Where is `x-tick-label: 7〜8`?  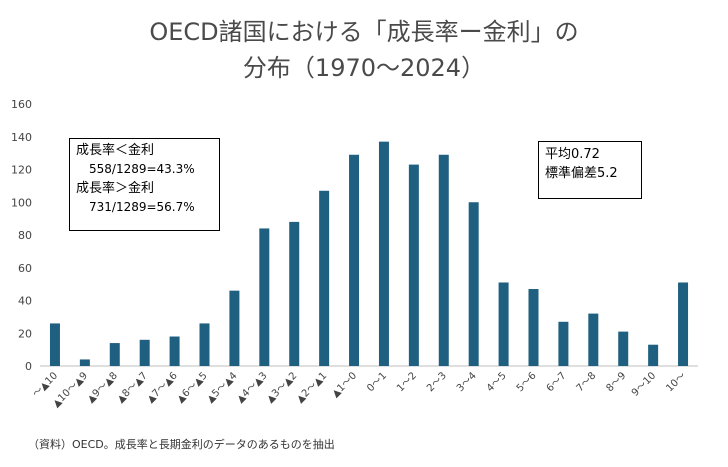 x-tick-label: 7〜8 is located at coordinates (587, 382).